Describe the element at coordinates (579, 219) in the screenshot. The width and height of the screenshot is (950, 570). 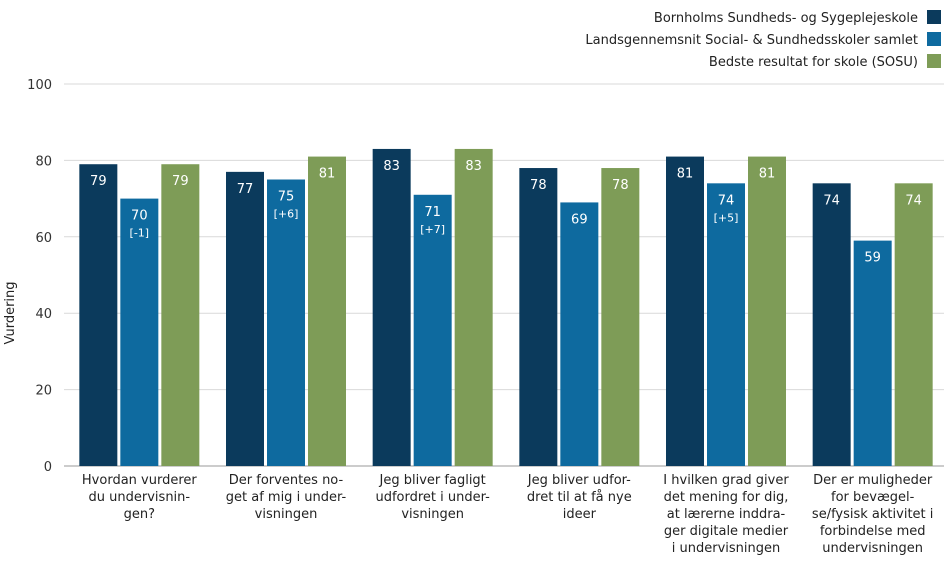
I see `data-label: 69` at that location.